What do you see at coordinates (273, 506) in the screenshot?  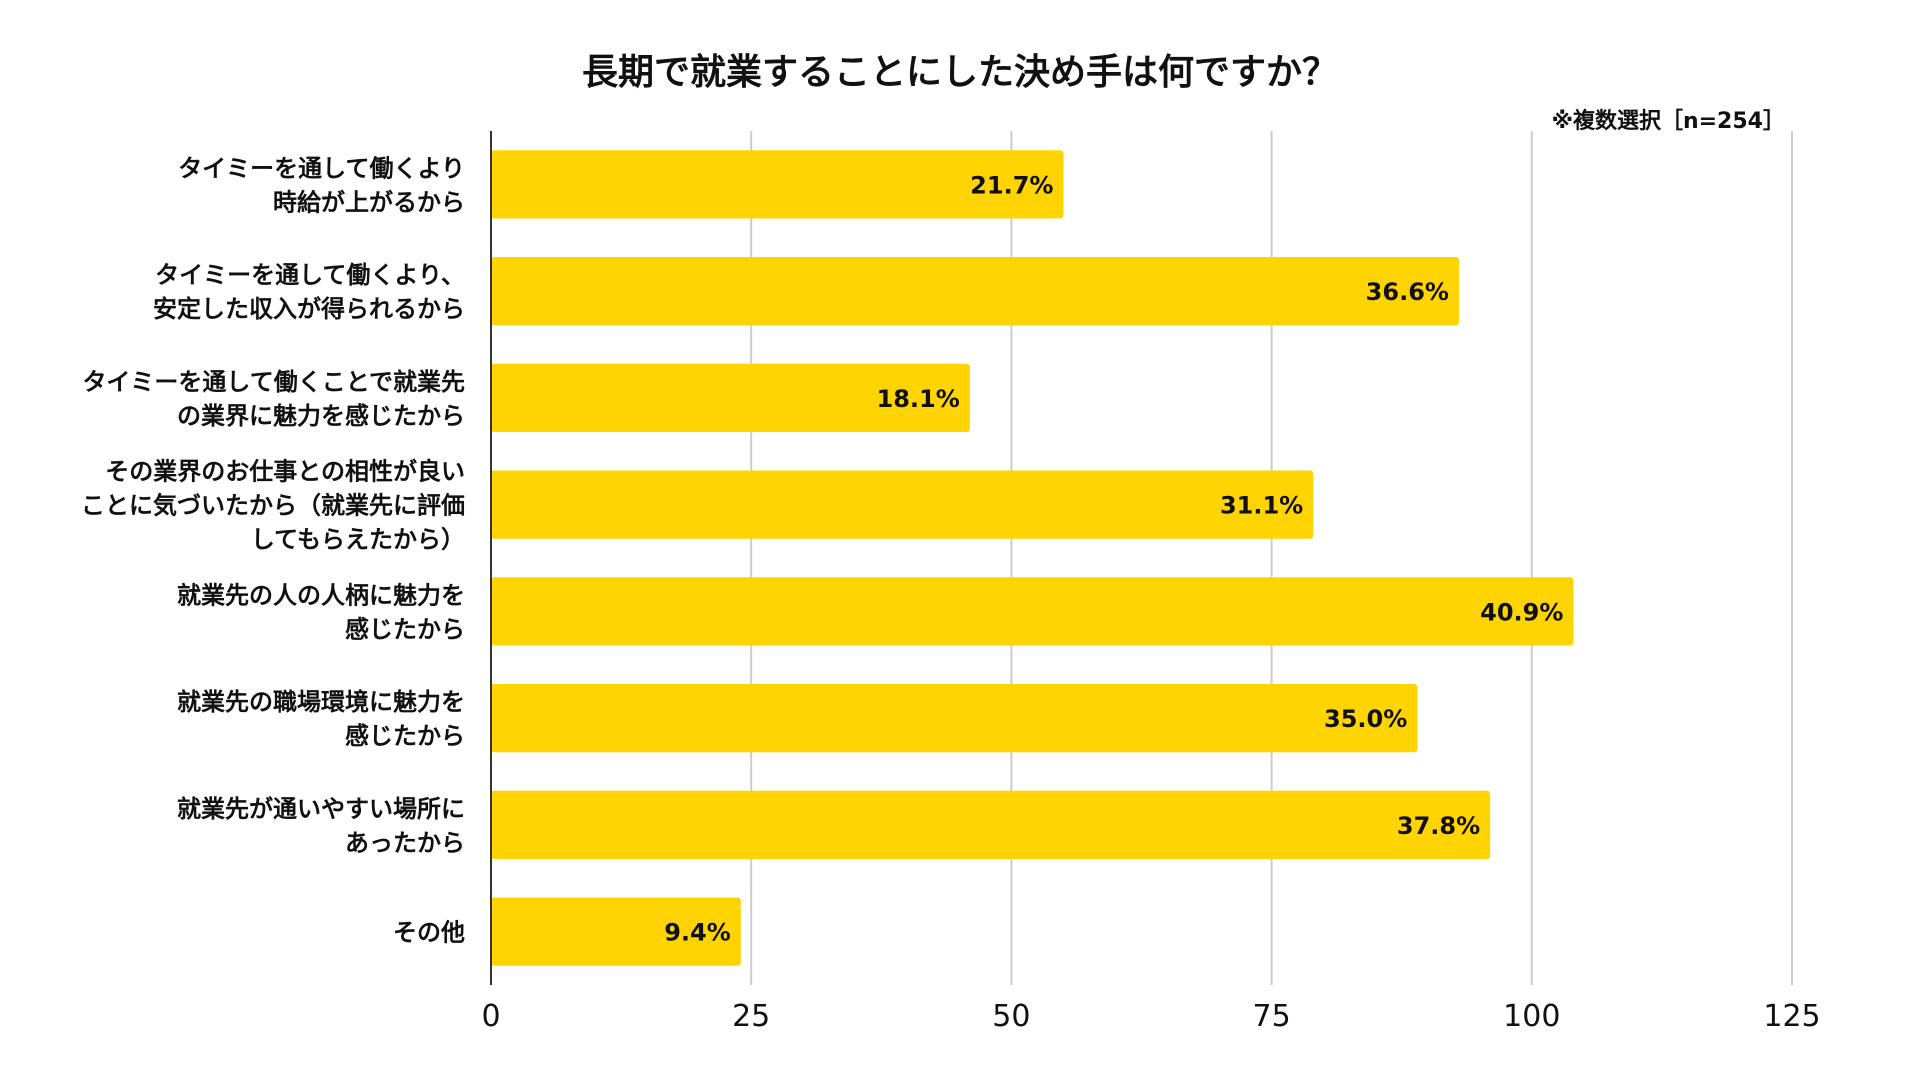 I see `category-label: ことに気づいたから（就業先に評価` at bounding box center [273, 506].